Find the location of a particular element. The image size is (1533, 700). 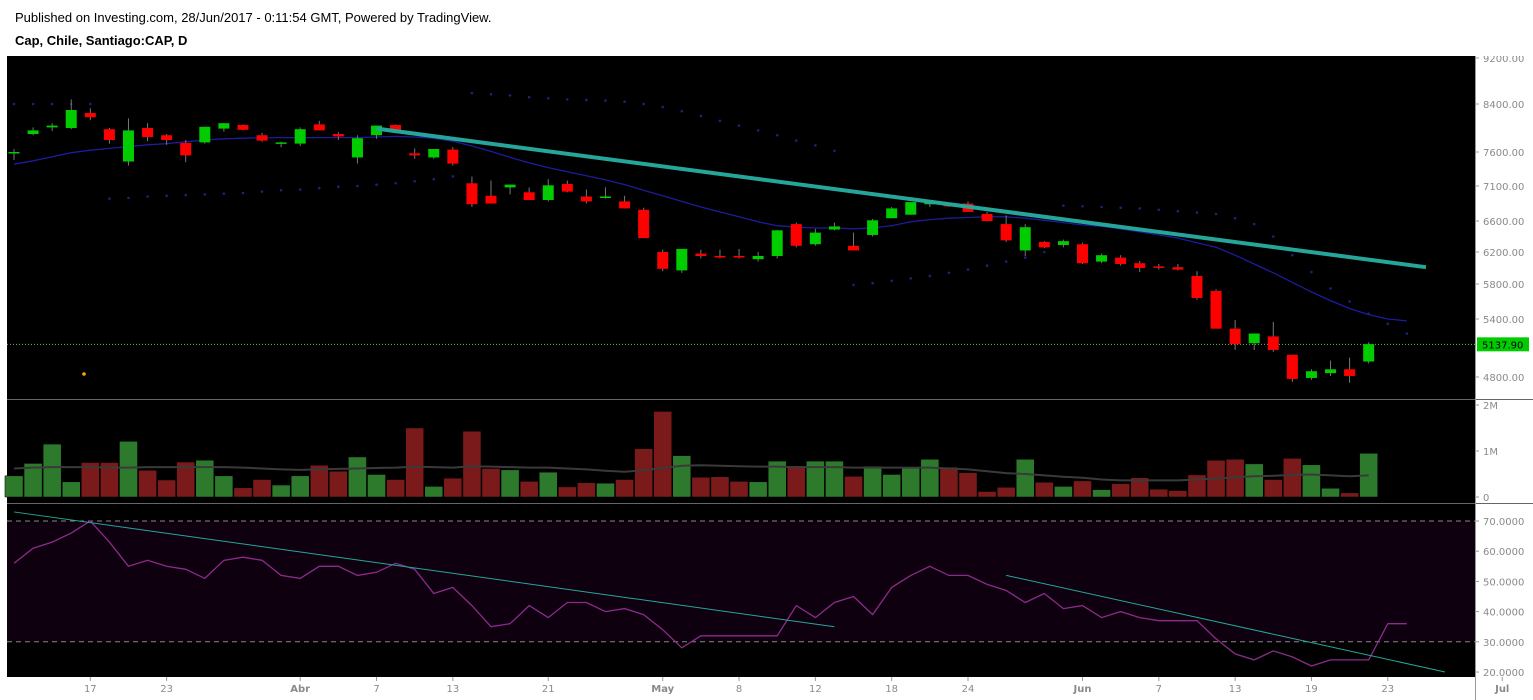

date-axis-tick-label: 12 is located at coordinates (815, 689).